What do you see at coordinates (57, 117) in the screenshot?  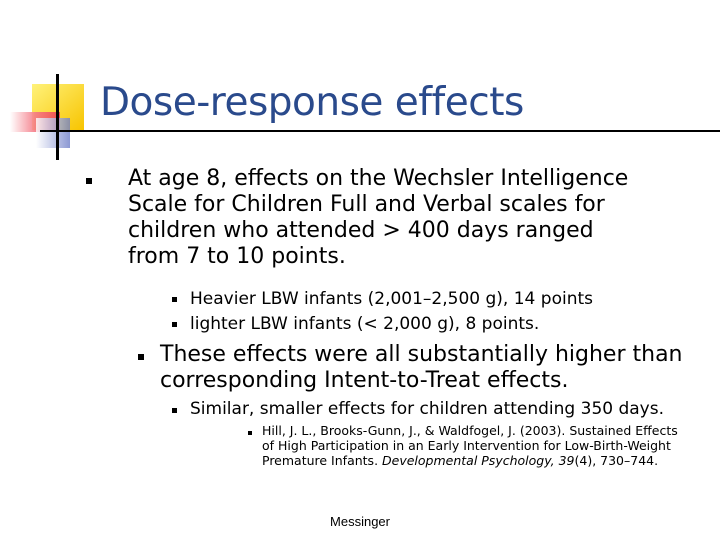 I see `logo-vertical-line` at bounding box center [57, 117].